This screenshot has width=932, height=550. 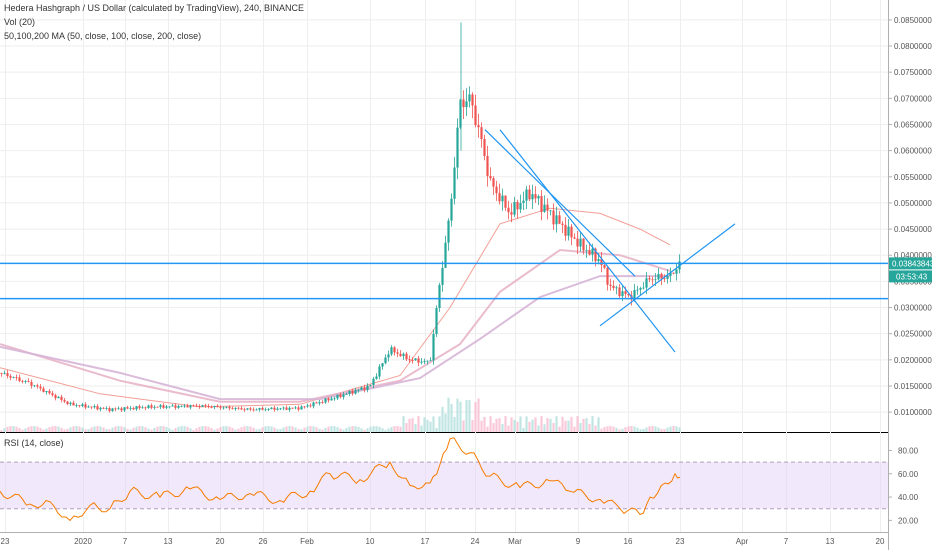 I want to click on rsi-tick-label: 60.00, so click(x=908, y=474).